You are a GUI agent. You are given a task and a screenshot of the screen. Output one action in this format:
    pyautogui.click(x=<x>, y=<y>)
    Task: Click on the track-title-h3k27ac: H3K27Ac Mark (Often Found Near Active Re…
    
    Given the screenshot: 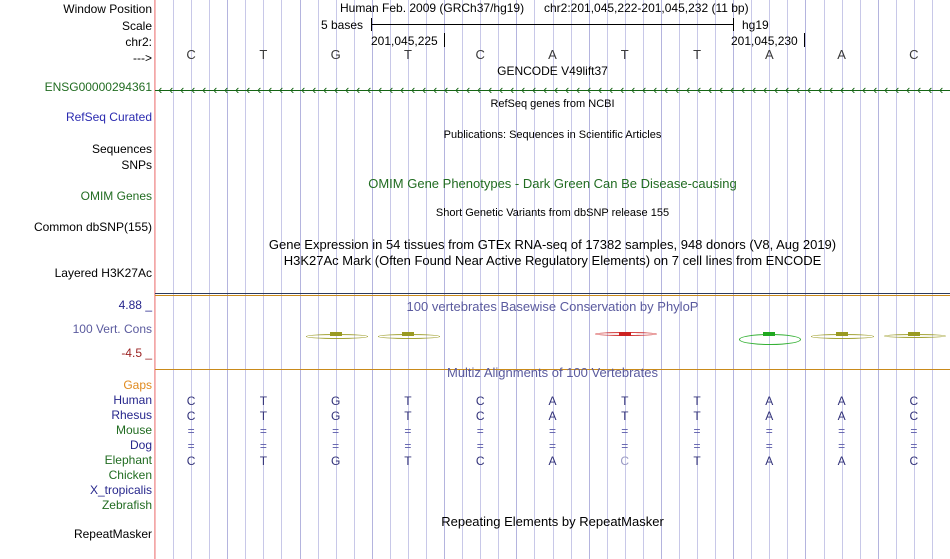 What is the action you would take?
    pyautogui.click(x=552, y=260)
    